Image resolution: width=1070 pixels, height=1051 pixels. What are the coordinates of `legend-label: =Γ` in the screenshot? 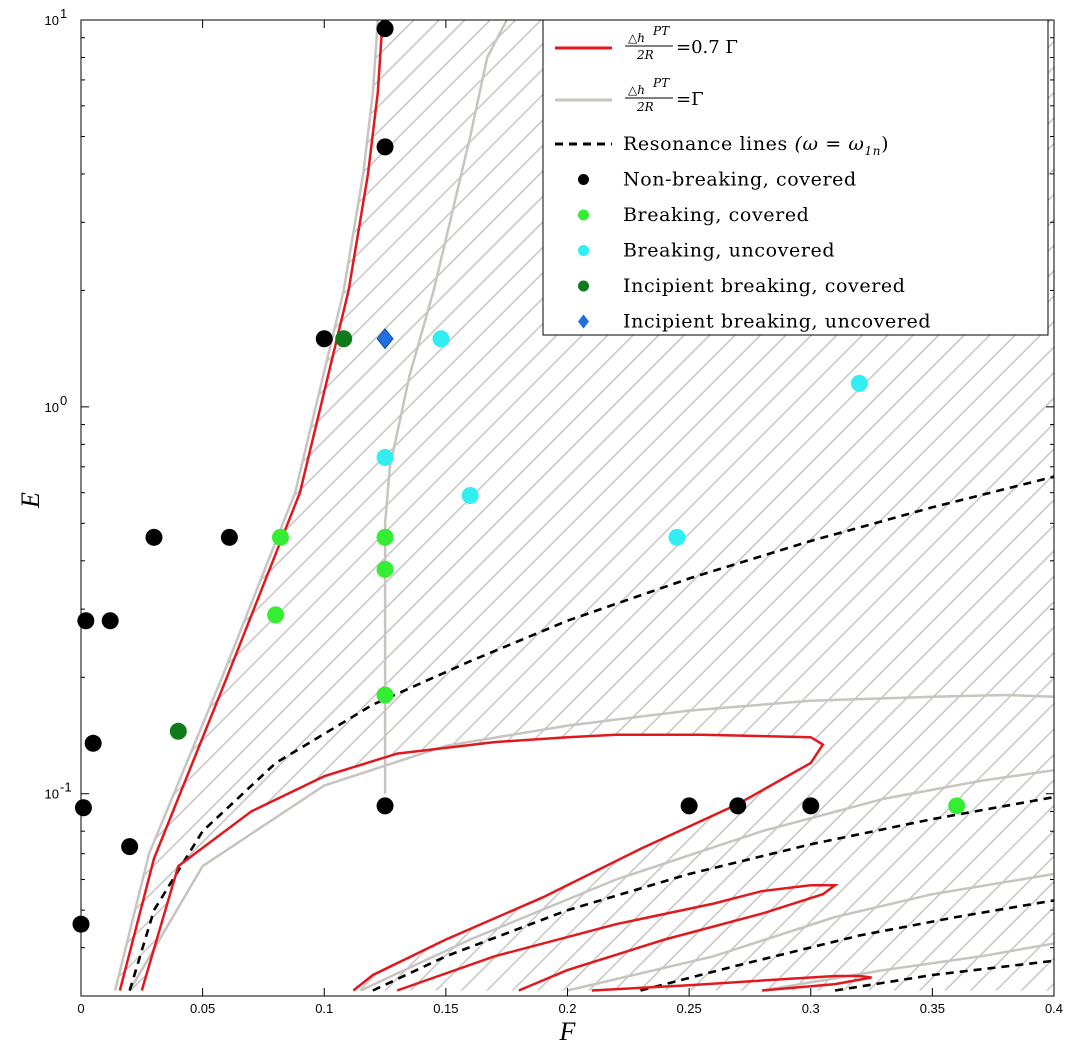 It's located at (690, 99).